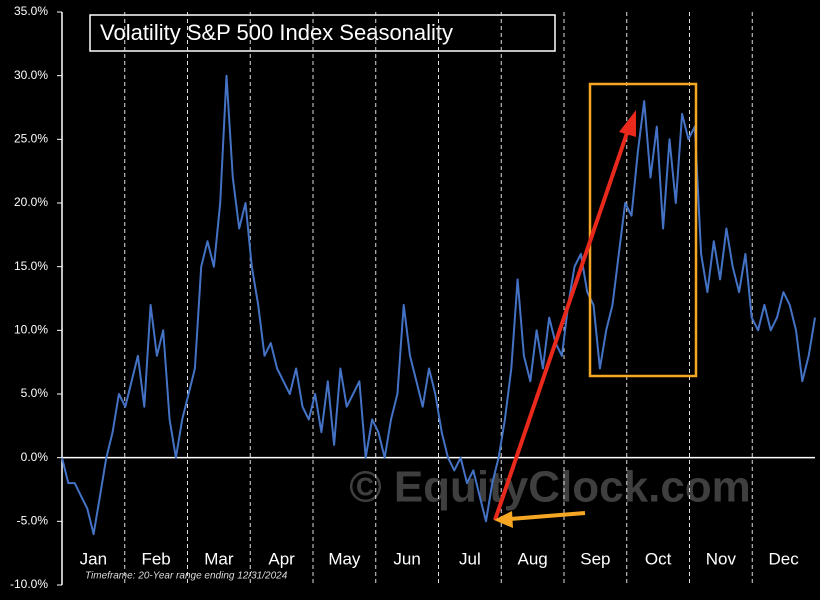 The height and width of the screenshot is (600, 820). I want to click on chart-title: Volatility S&P 500 Index Seasonality, so click(276, 32).